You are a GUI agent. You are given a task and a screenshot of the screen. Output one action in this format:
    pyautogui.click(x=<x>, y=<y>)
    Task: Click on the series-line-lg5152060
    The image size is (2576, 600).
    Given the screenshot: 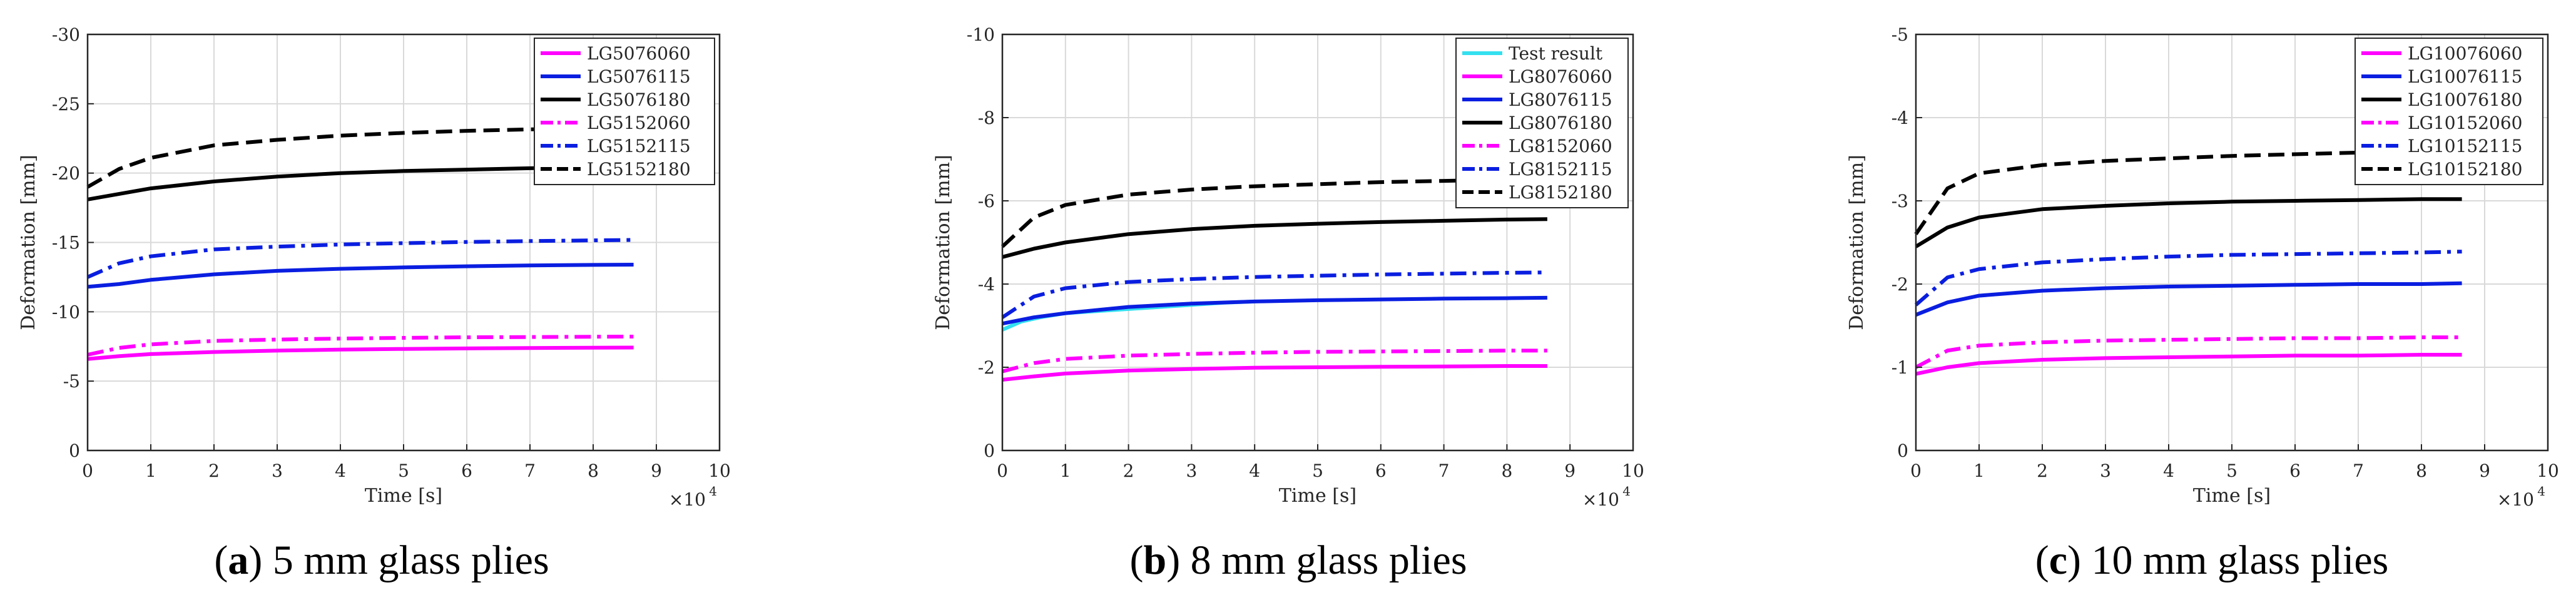 What is the action you would take?
    pyautogui.click(x=360, y=346)
    